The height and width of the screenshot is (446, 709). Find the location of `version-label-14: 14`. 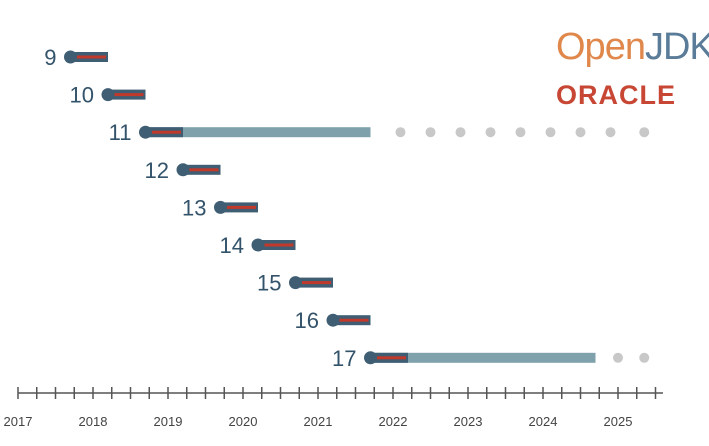

version-label-14: 14 is located at coordinates (232, 245).